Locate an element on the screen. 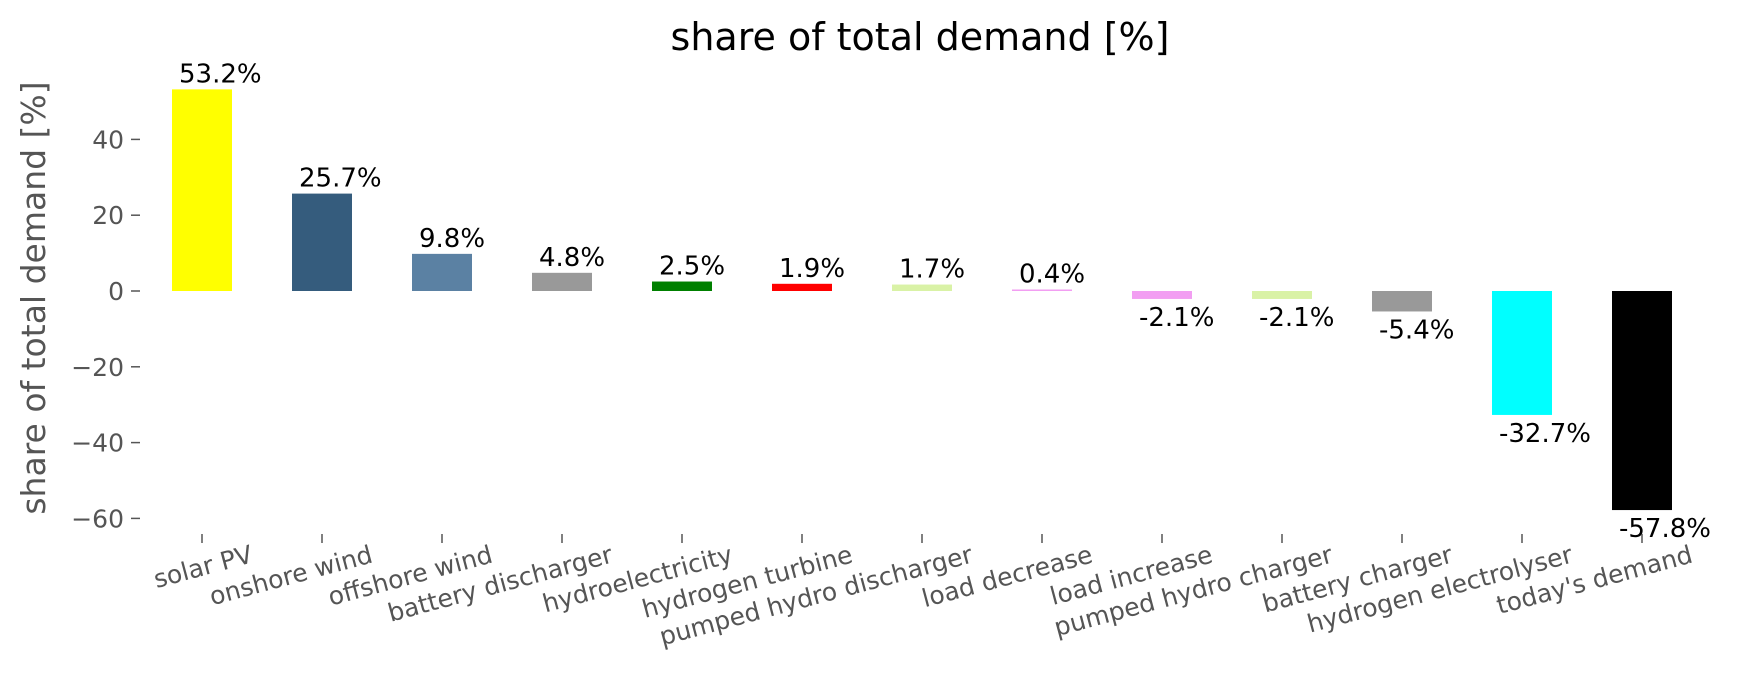 This screenshot has width=1764, height=689. data-label: 2.5% is located at coordinates (692, 267).